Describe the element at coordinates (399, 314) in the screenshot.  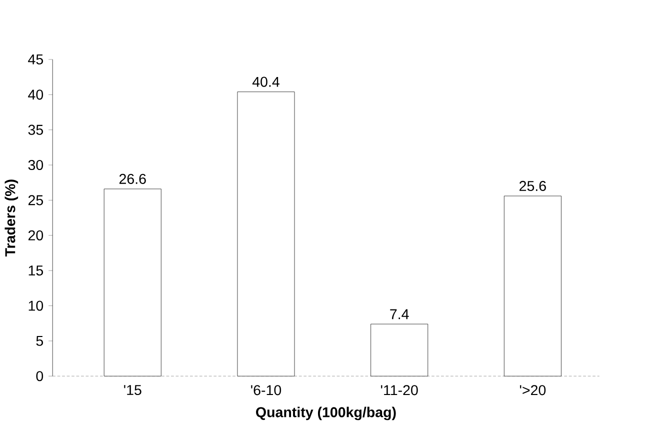
I see `data-label: 7.4` at that location.